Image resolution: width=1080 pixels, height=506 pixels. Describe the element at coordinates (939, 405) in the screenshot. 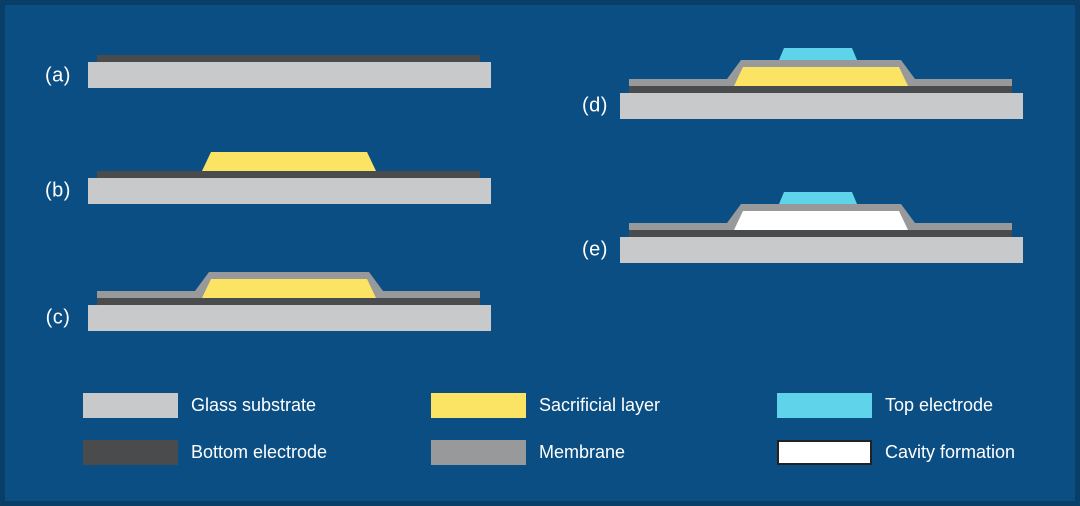

I see `legend-label-top-electrode: Top electrode` at that location.